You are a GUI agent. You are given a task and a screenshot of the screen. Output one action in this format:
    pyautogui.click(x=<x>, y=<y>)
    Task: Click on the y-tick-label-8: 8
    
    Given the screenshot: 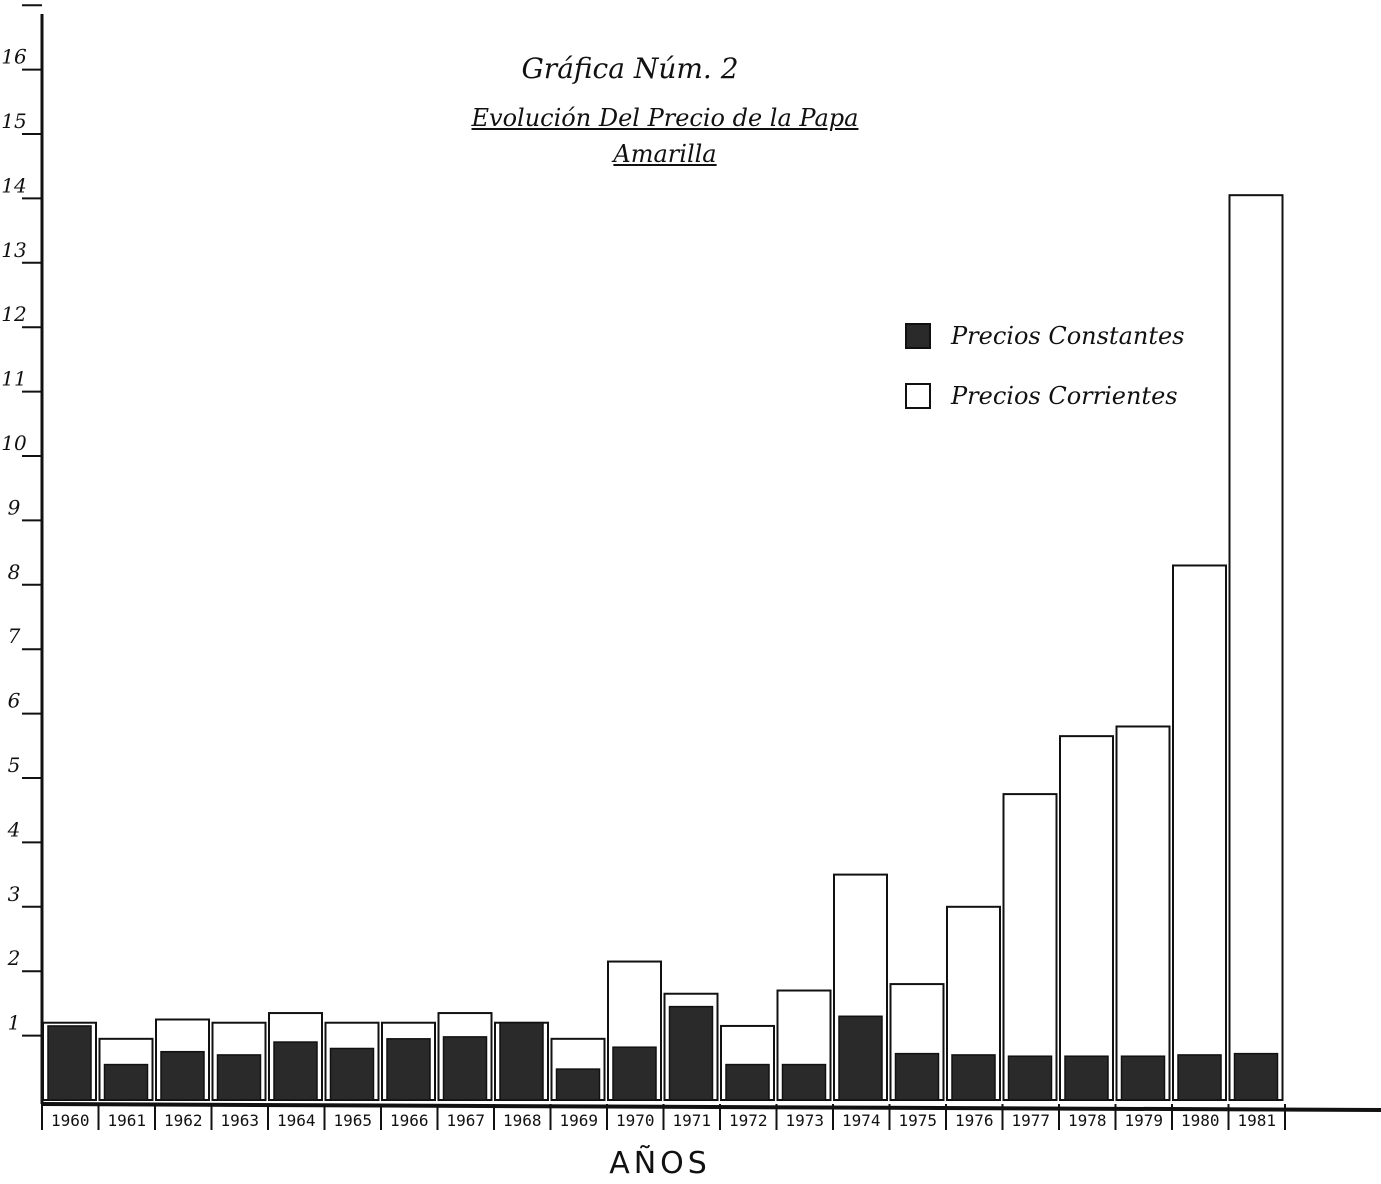 What is the action you would take?
    pyautogui.click(x=14, y=572)
    